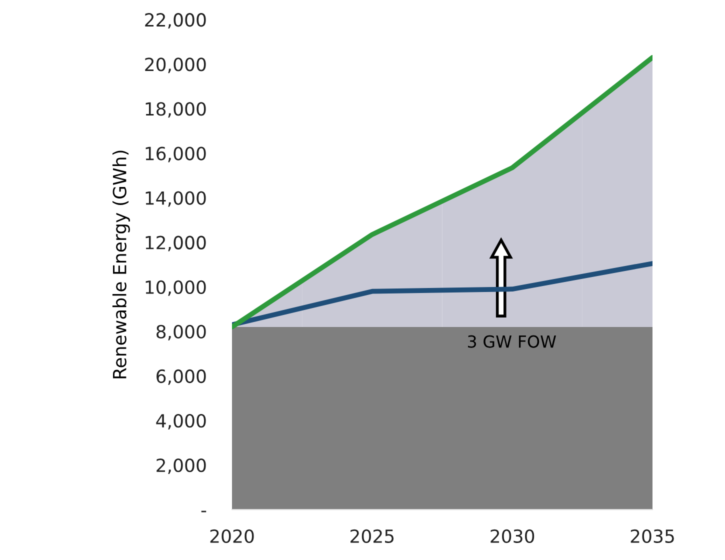 The width and height of the screenshot is (725, 560). Describe the element at coordinates (181, 332) in the screenshot. I see `y-tick-label: 8,000` at that location.